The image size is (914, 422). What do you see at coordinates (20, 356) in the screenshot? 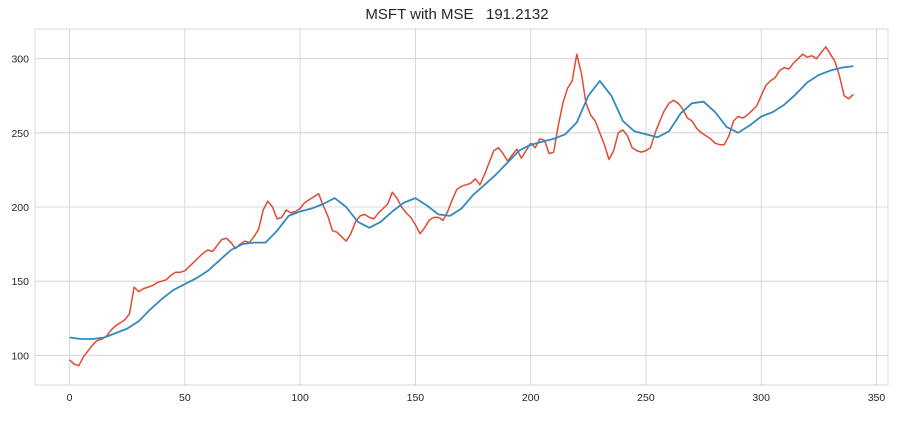
I see `y-tick-label: 100` at bounding box center [20, 356].